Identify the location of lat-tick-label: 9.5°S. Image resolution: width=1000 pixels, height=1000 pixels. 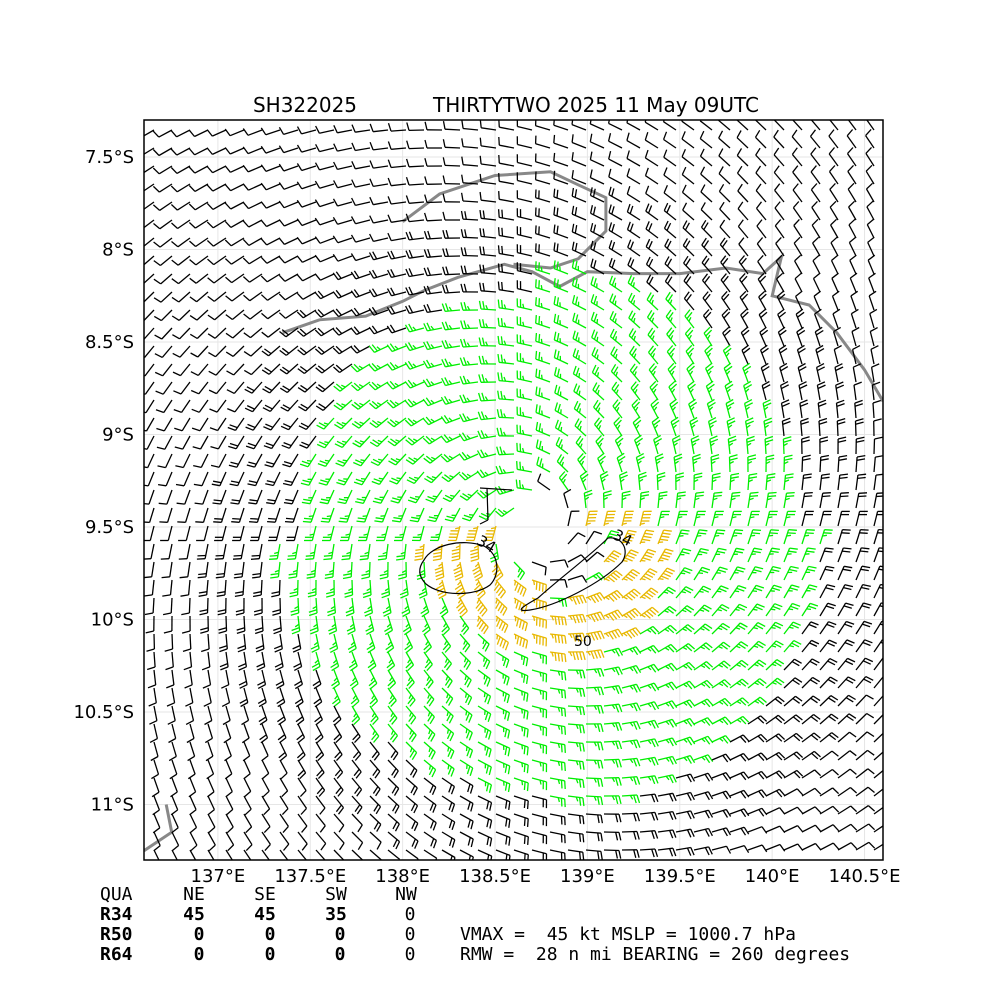
(109, 527).